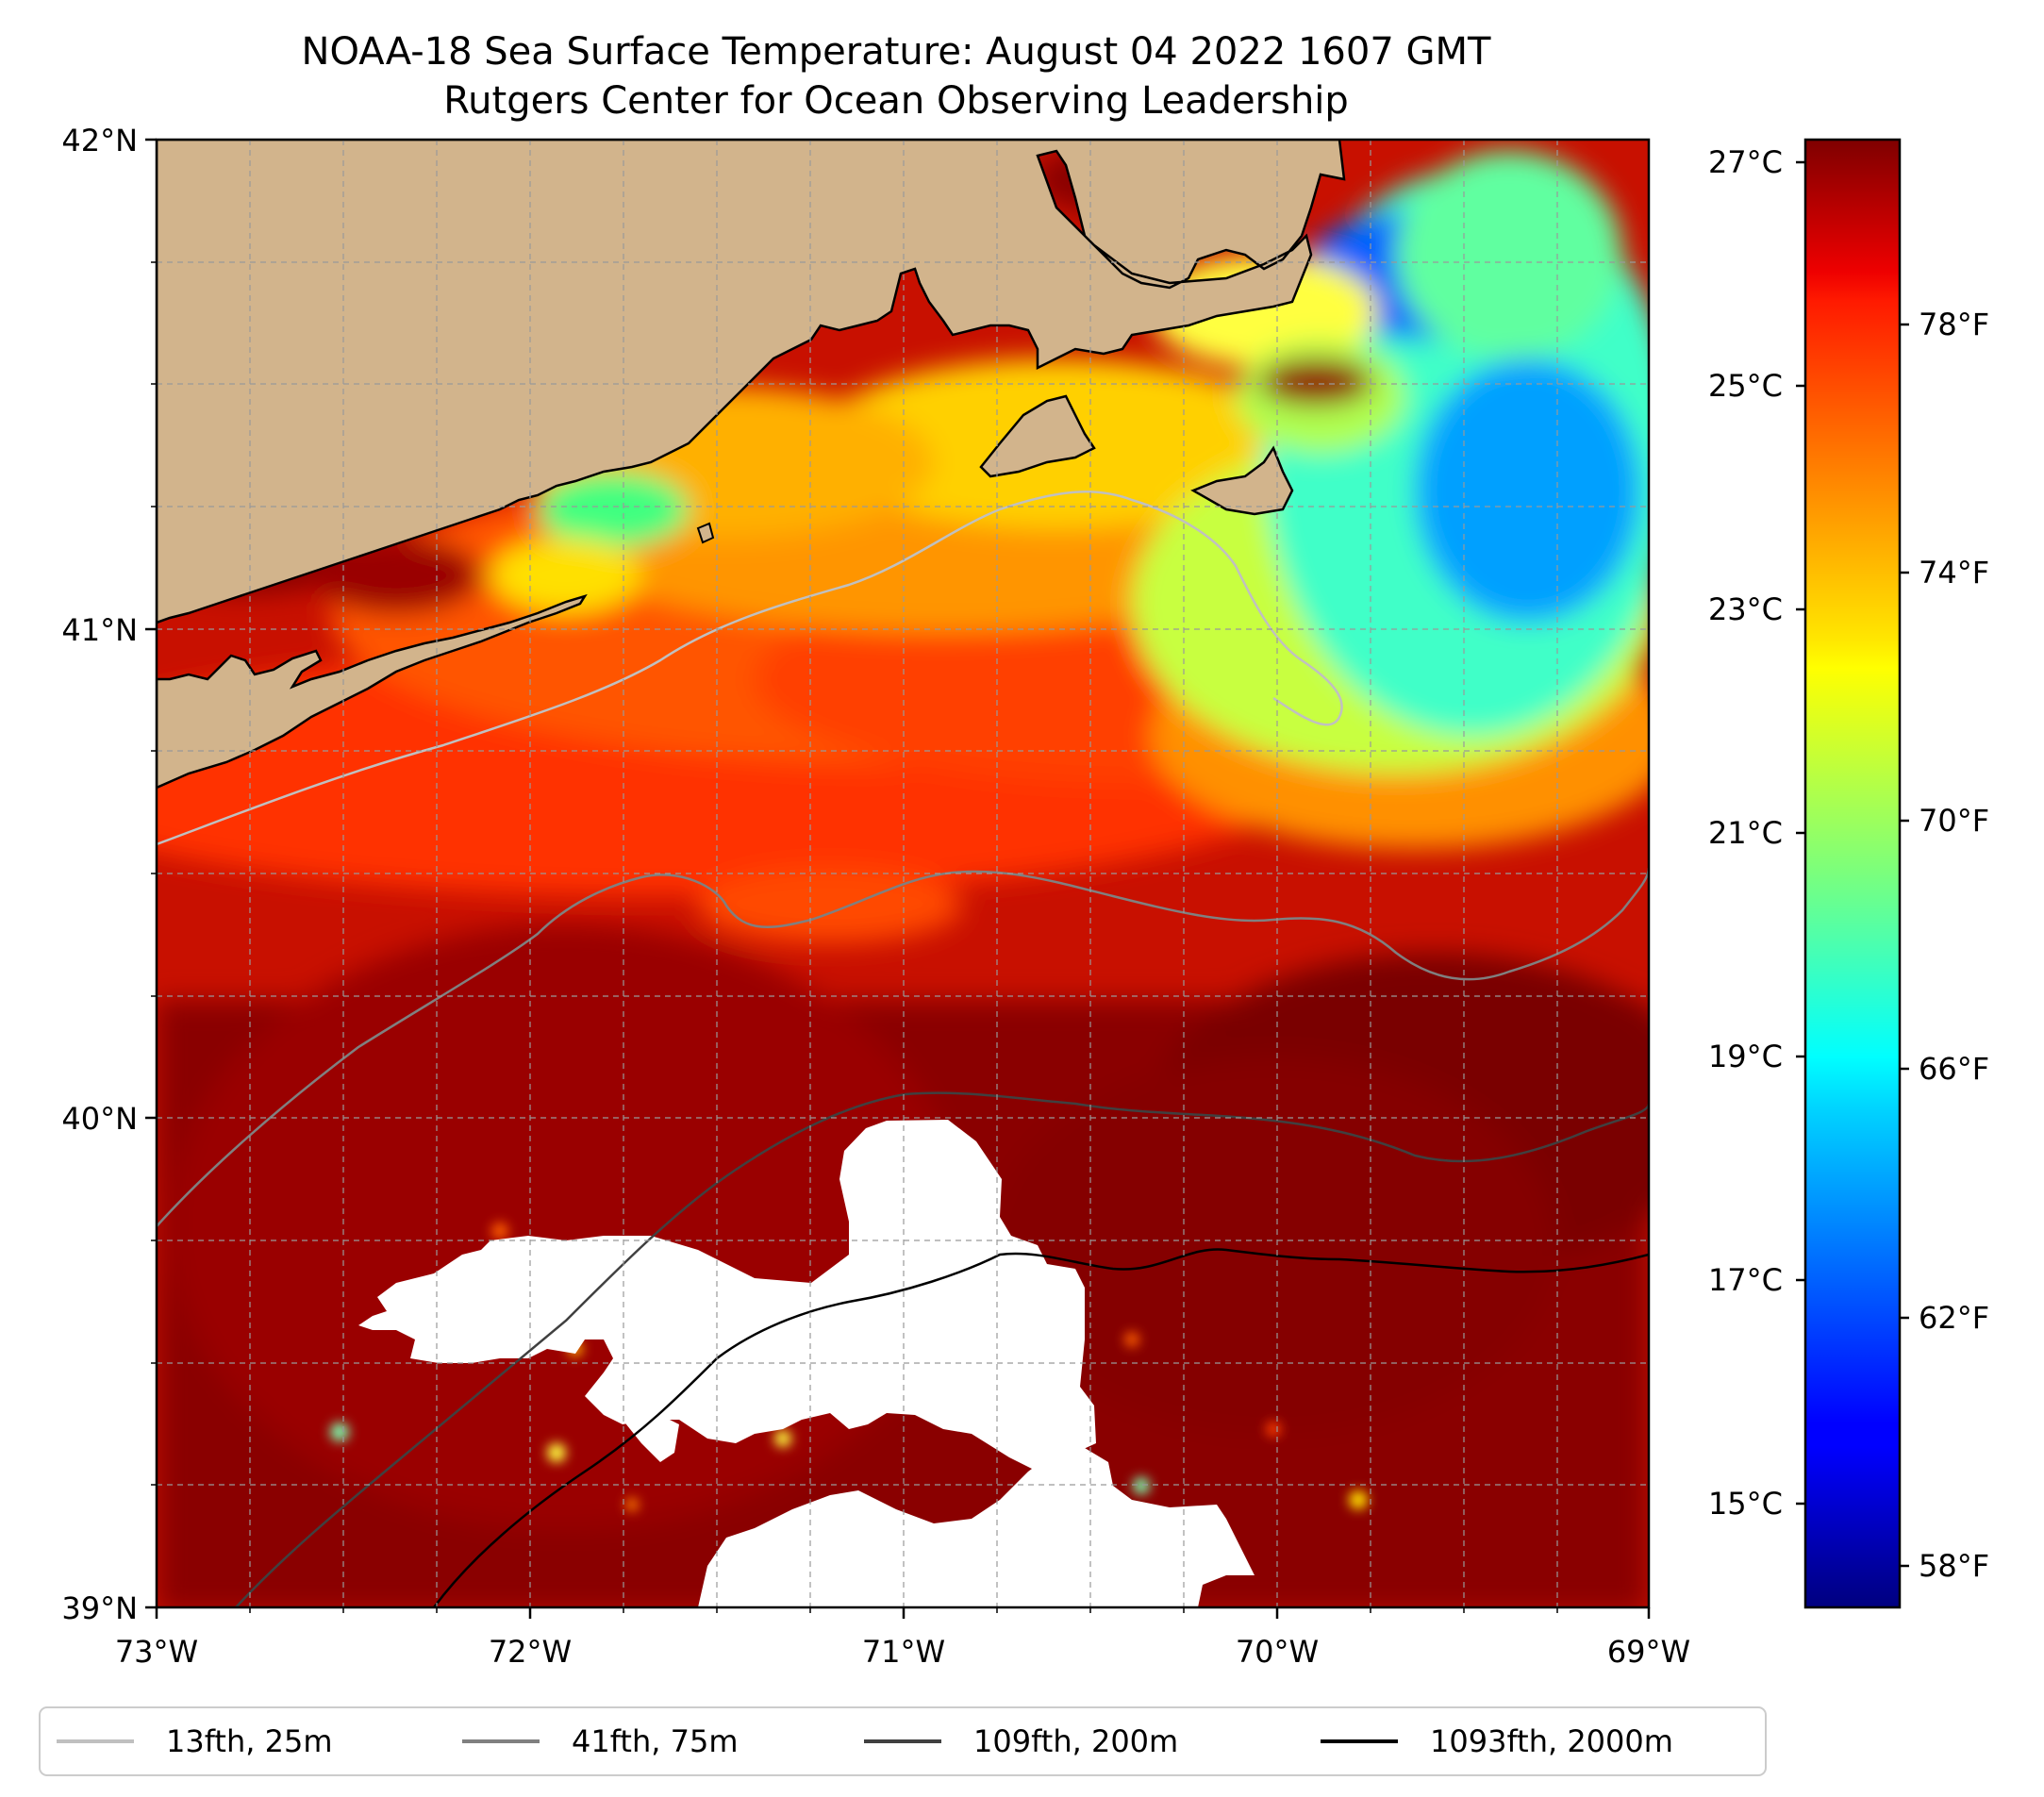  Describe the element at coordinates (100, 140) in the screenshot. I see `y-tick-42n: 42°N` at that location.